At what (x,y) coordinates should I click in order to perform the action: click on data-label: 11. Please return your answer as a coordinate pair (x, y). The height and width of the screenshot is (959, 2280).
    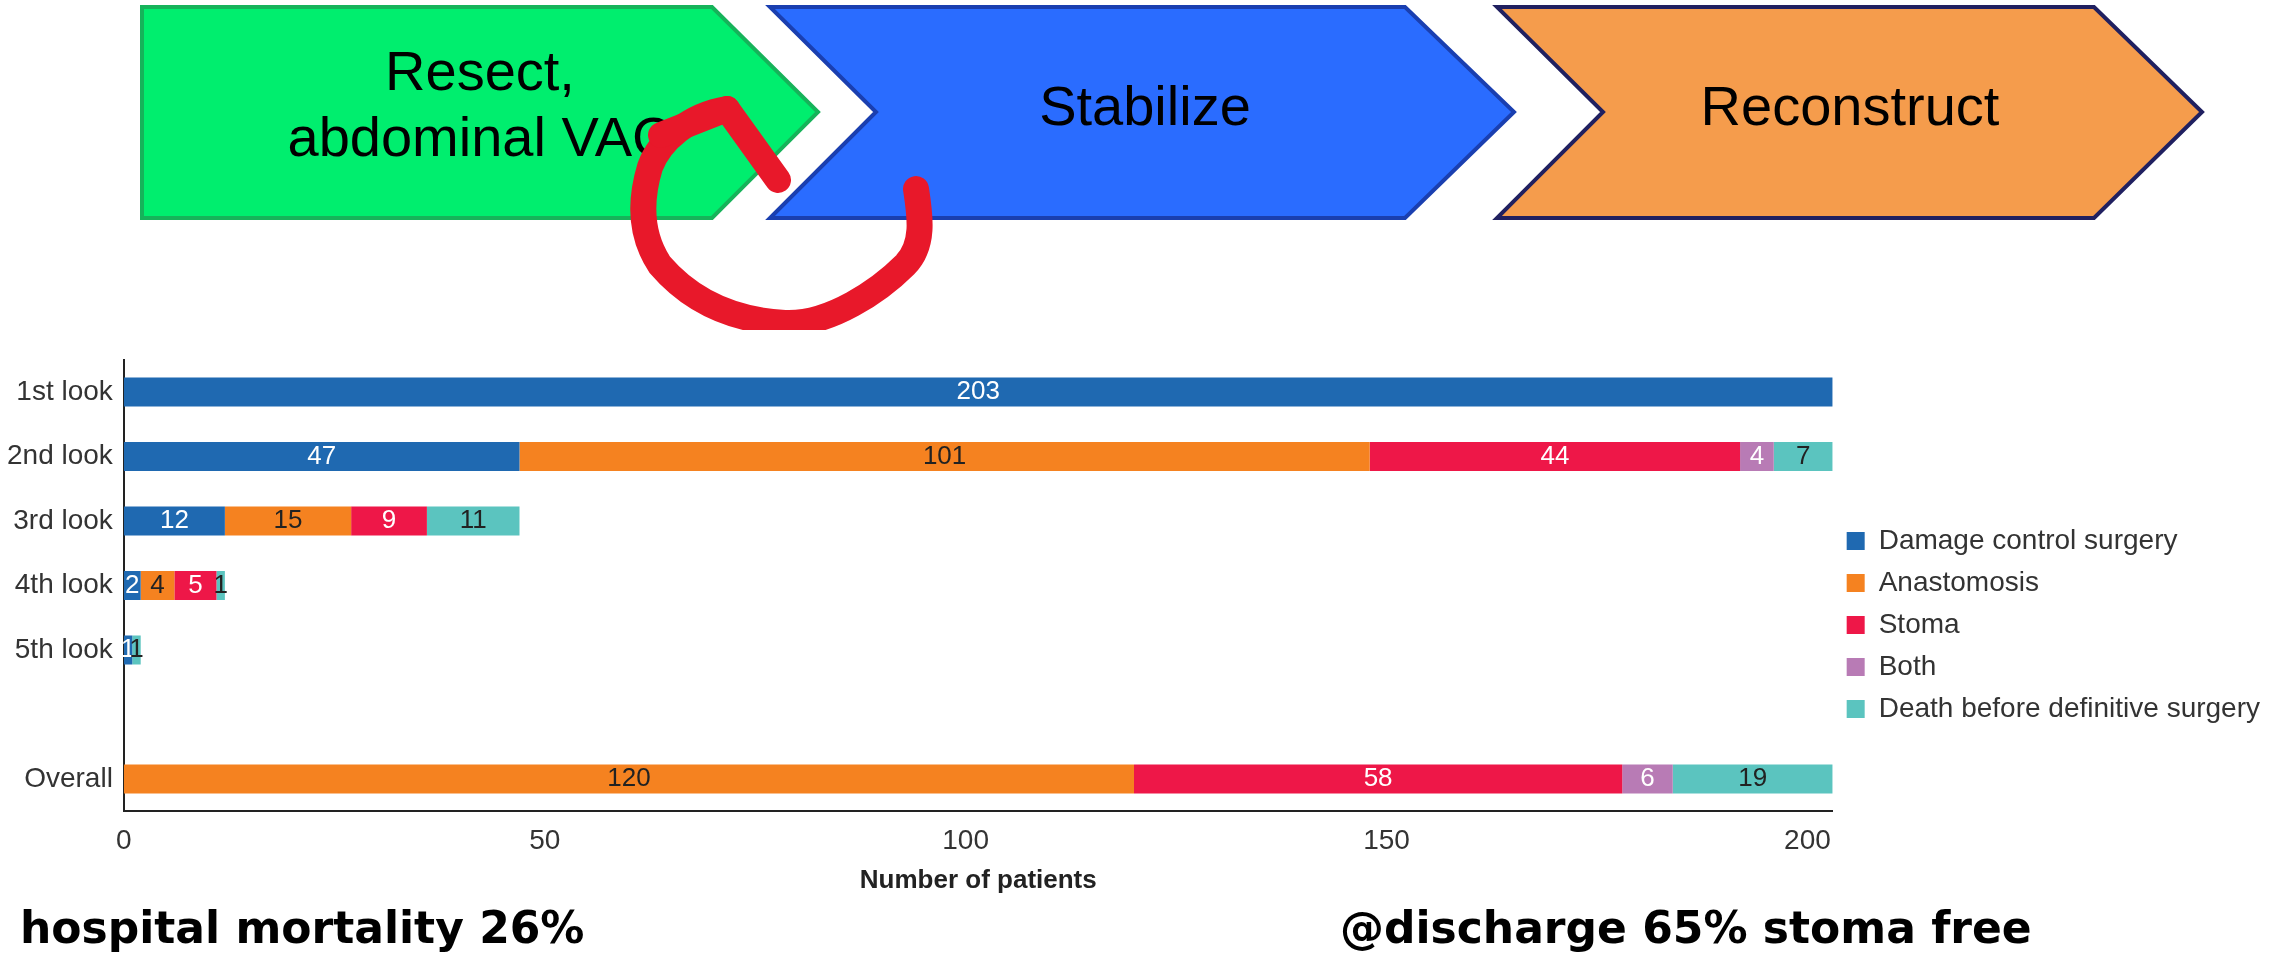
    Looking at the image, I should click on (473, 519).